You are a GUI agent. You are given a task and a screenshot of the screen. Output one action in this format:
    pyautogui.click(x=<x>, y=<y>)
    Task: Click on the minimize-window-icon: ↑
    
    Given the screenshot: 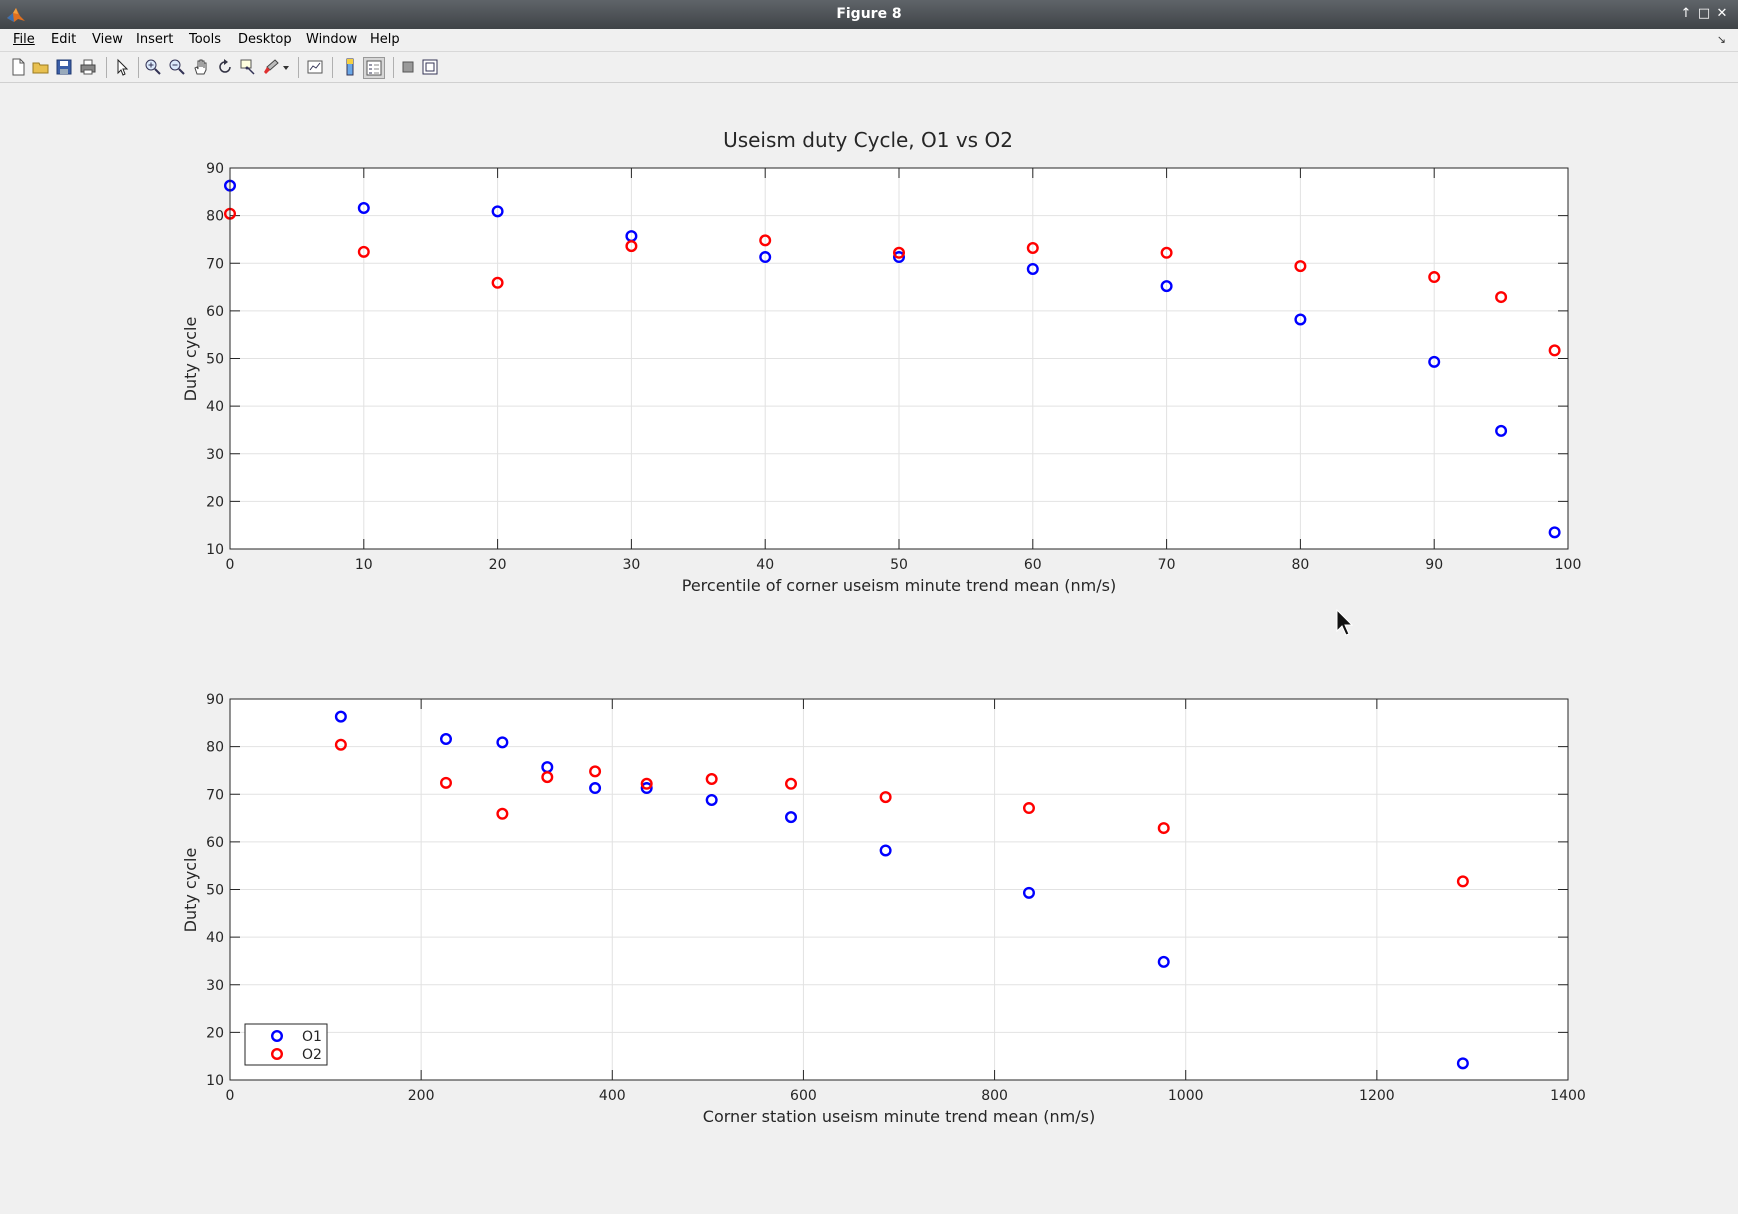 What is the action you would take?
    pyautogui.click(x=1686, y=13)
    